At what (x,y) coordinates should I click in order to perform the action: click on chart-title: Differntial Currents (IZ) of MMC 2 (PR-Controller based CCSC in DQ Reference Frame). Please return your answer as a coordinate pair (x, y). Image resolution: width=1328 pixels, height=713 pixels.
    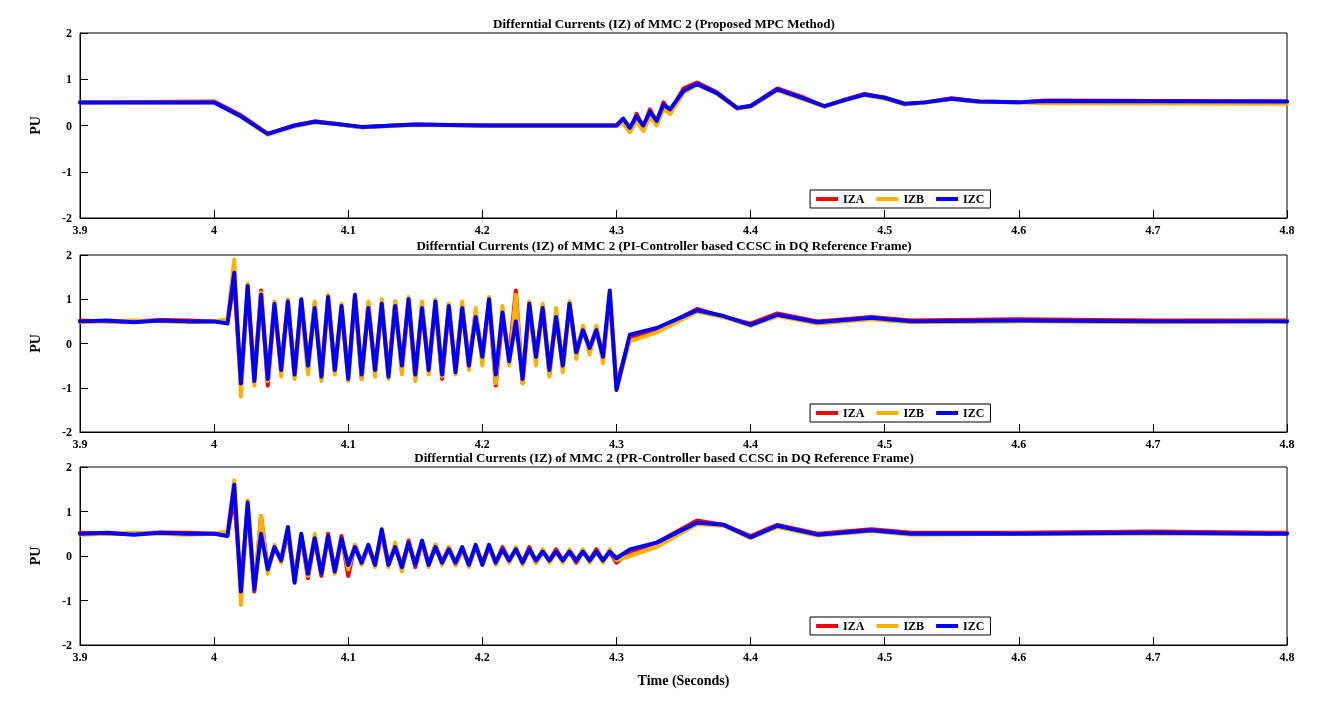
    Looking at the image, I should click on (664, 457).